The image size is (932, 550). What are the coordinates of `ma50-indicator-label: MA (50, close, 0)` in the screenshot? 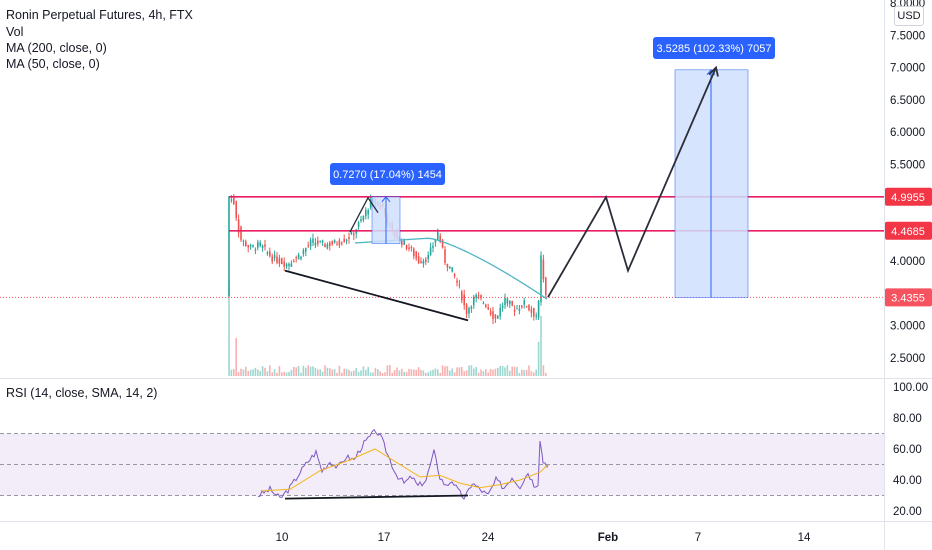 It's located at (53, 64).